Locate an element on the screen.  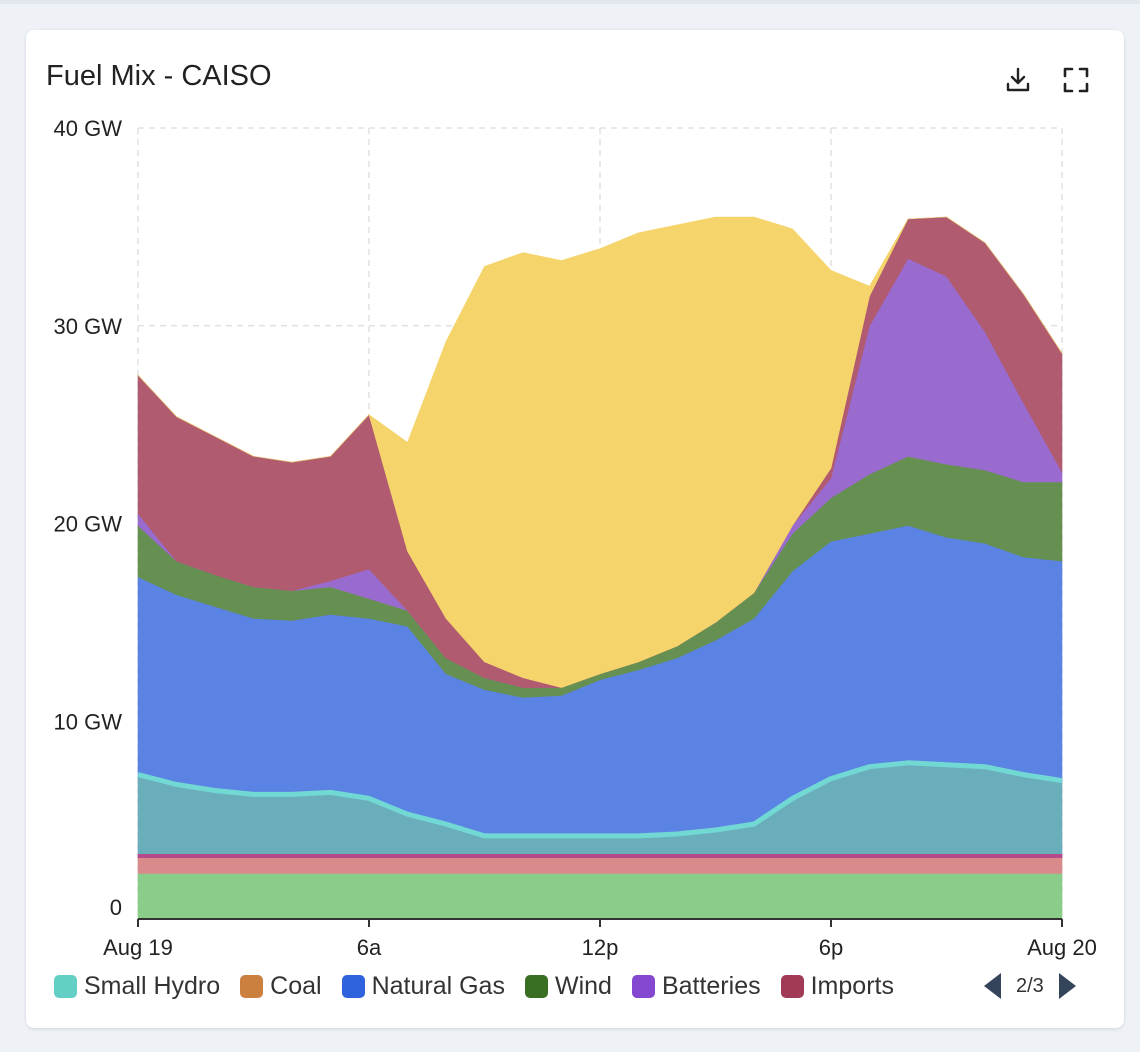
area-other-renewables is located at coordinates (600, 896).